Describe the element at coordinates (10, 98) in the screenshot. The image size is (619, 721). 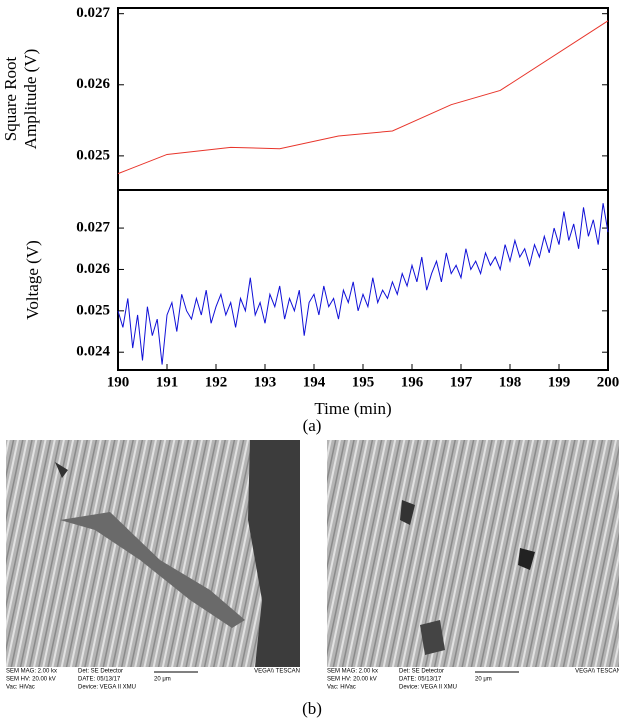
I see `y-axis-label: Square Root` at that location.